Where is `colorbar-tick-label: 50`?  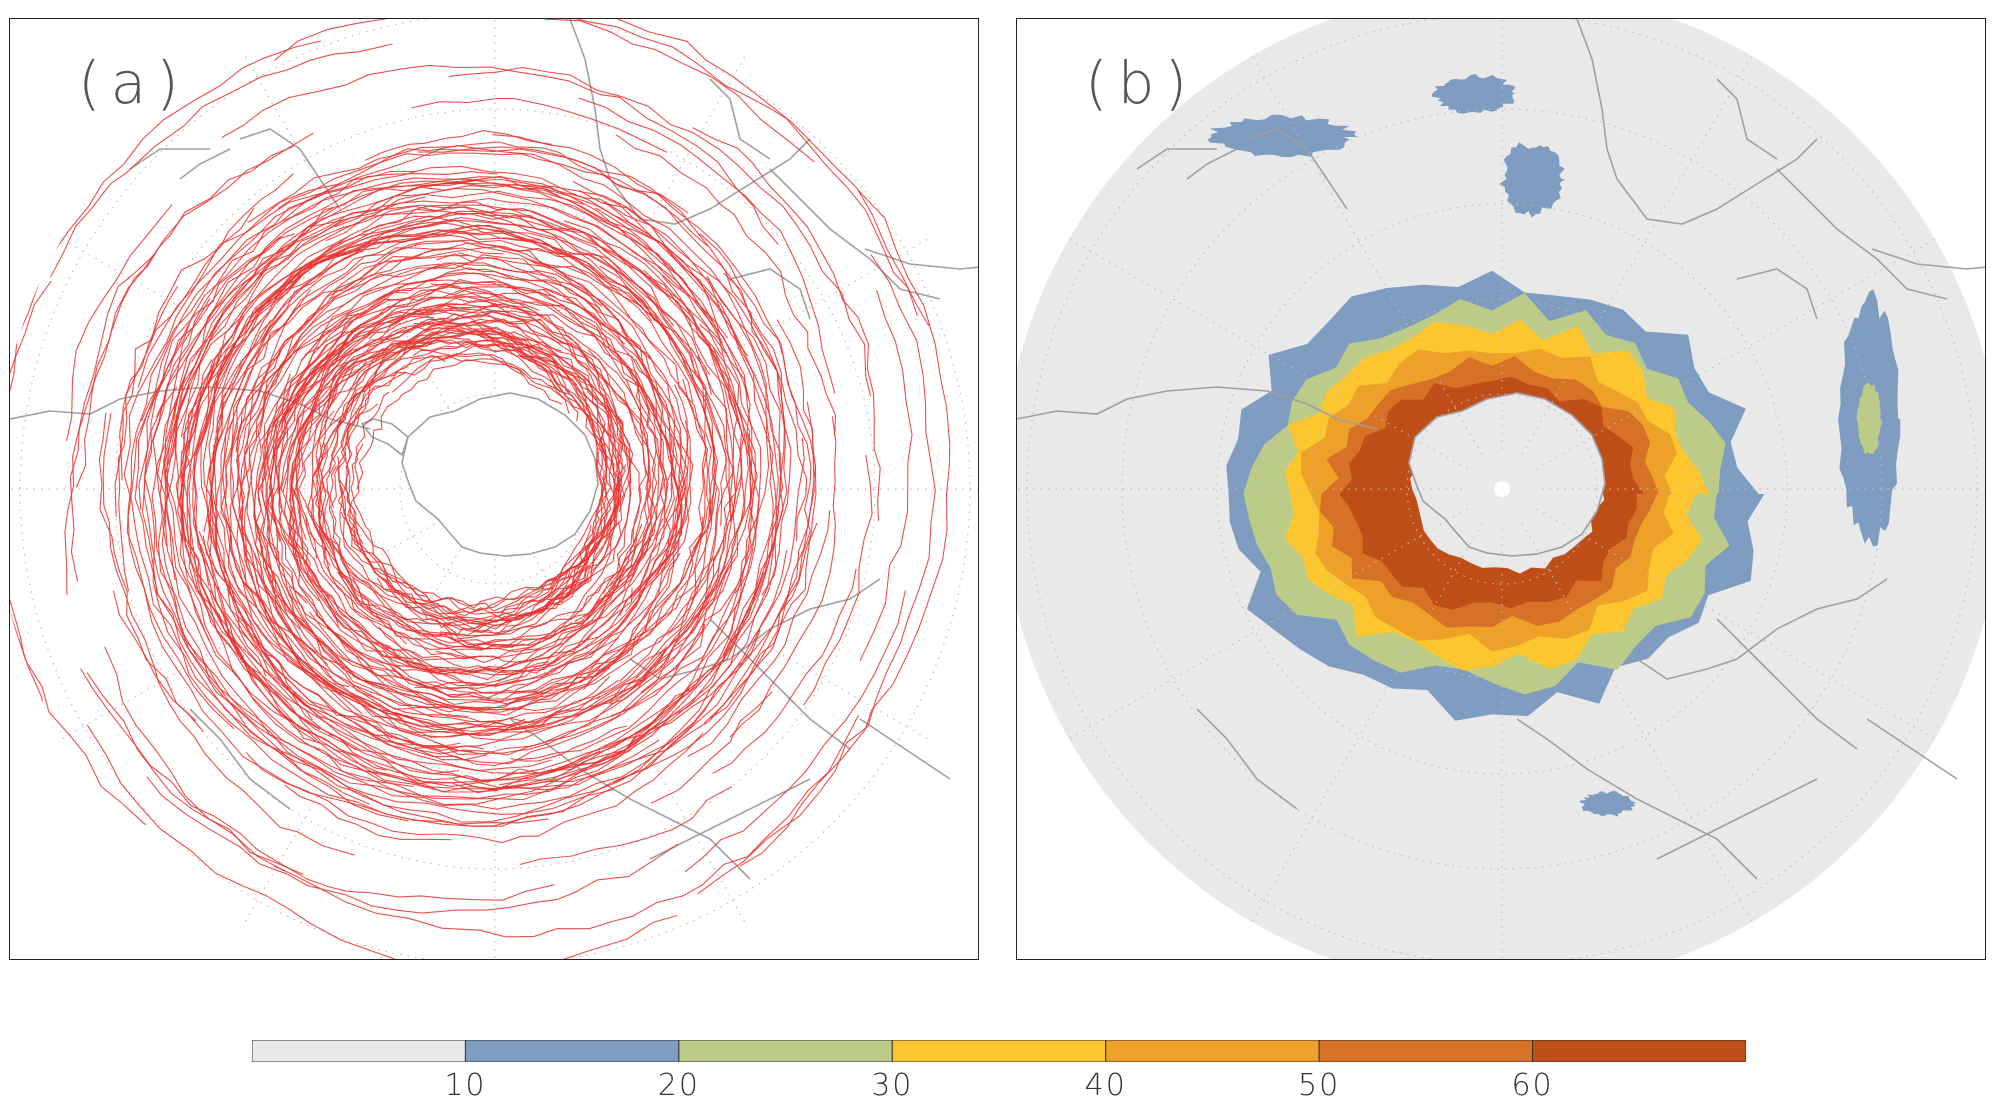
colorbar-tick-label: 50 is located at coordinates (1319, 1085).